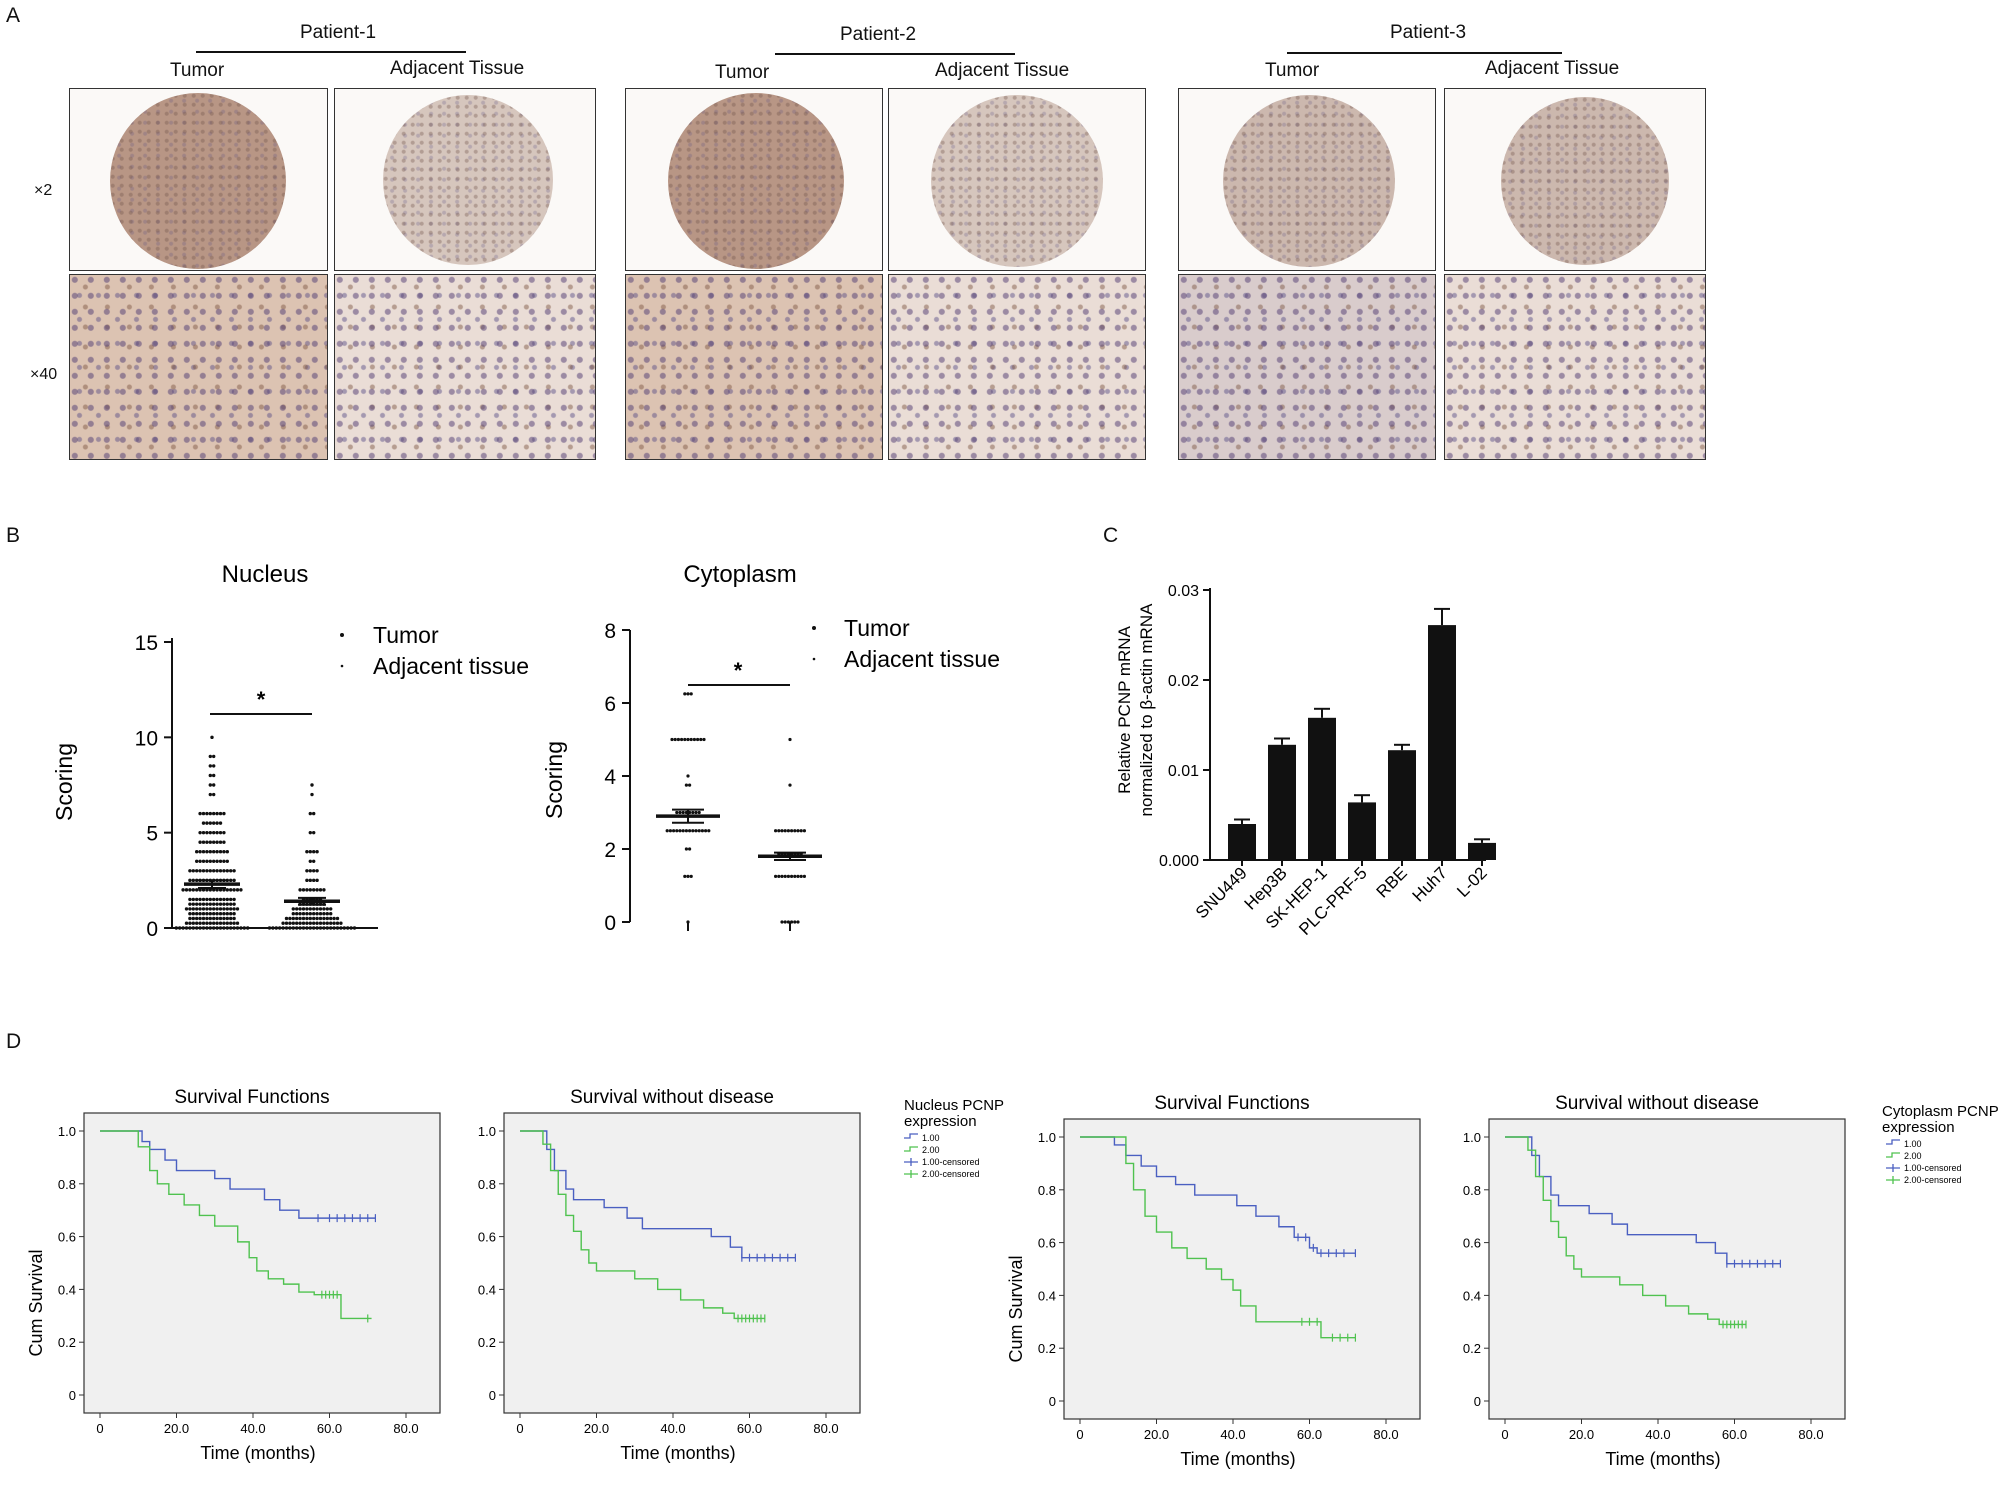 The image size is (2010, 1491). I want to click on ytick-label: 1.0, so click(1047, 1137).